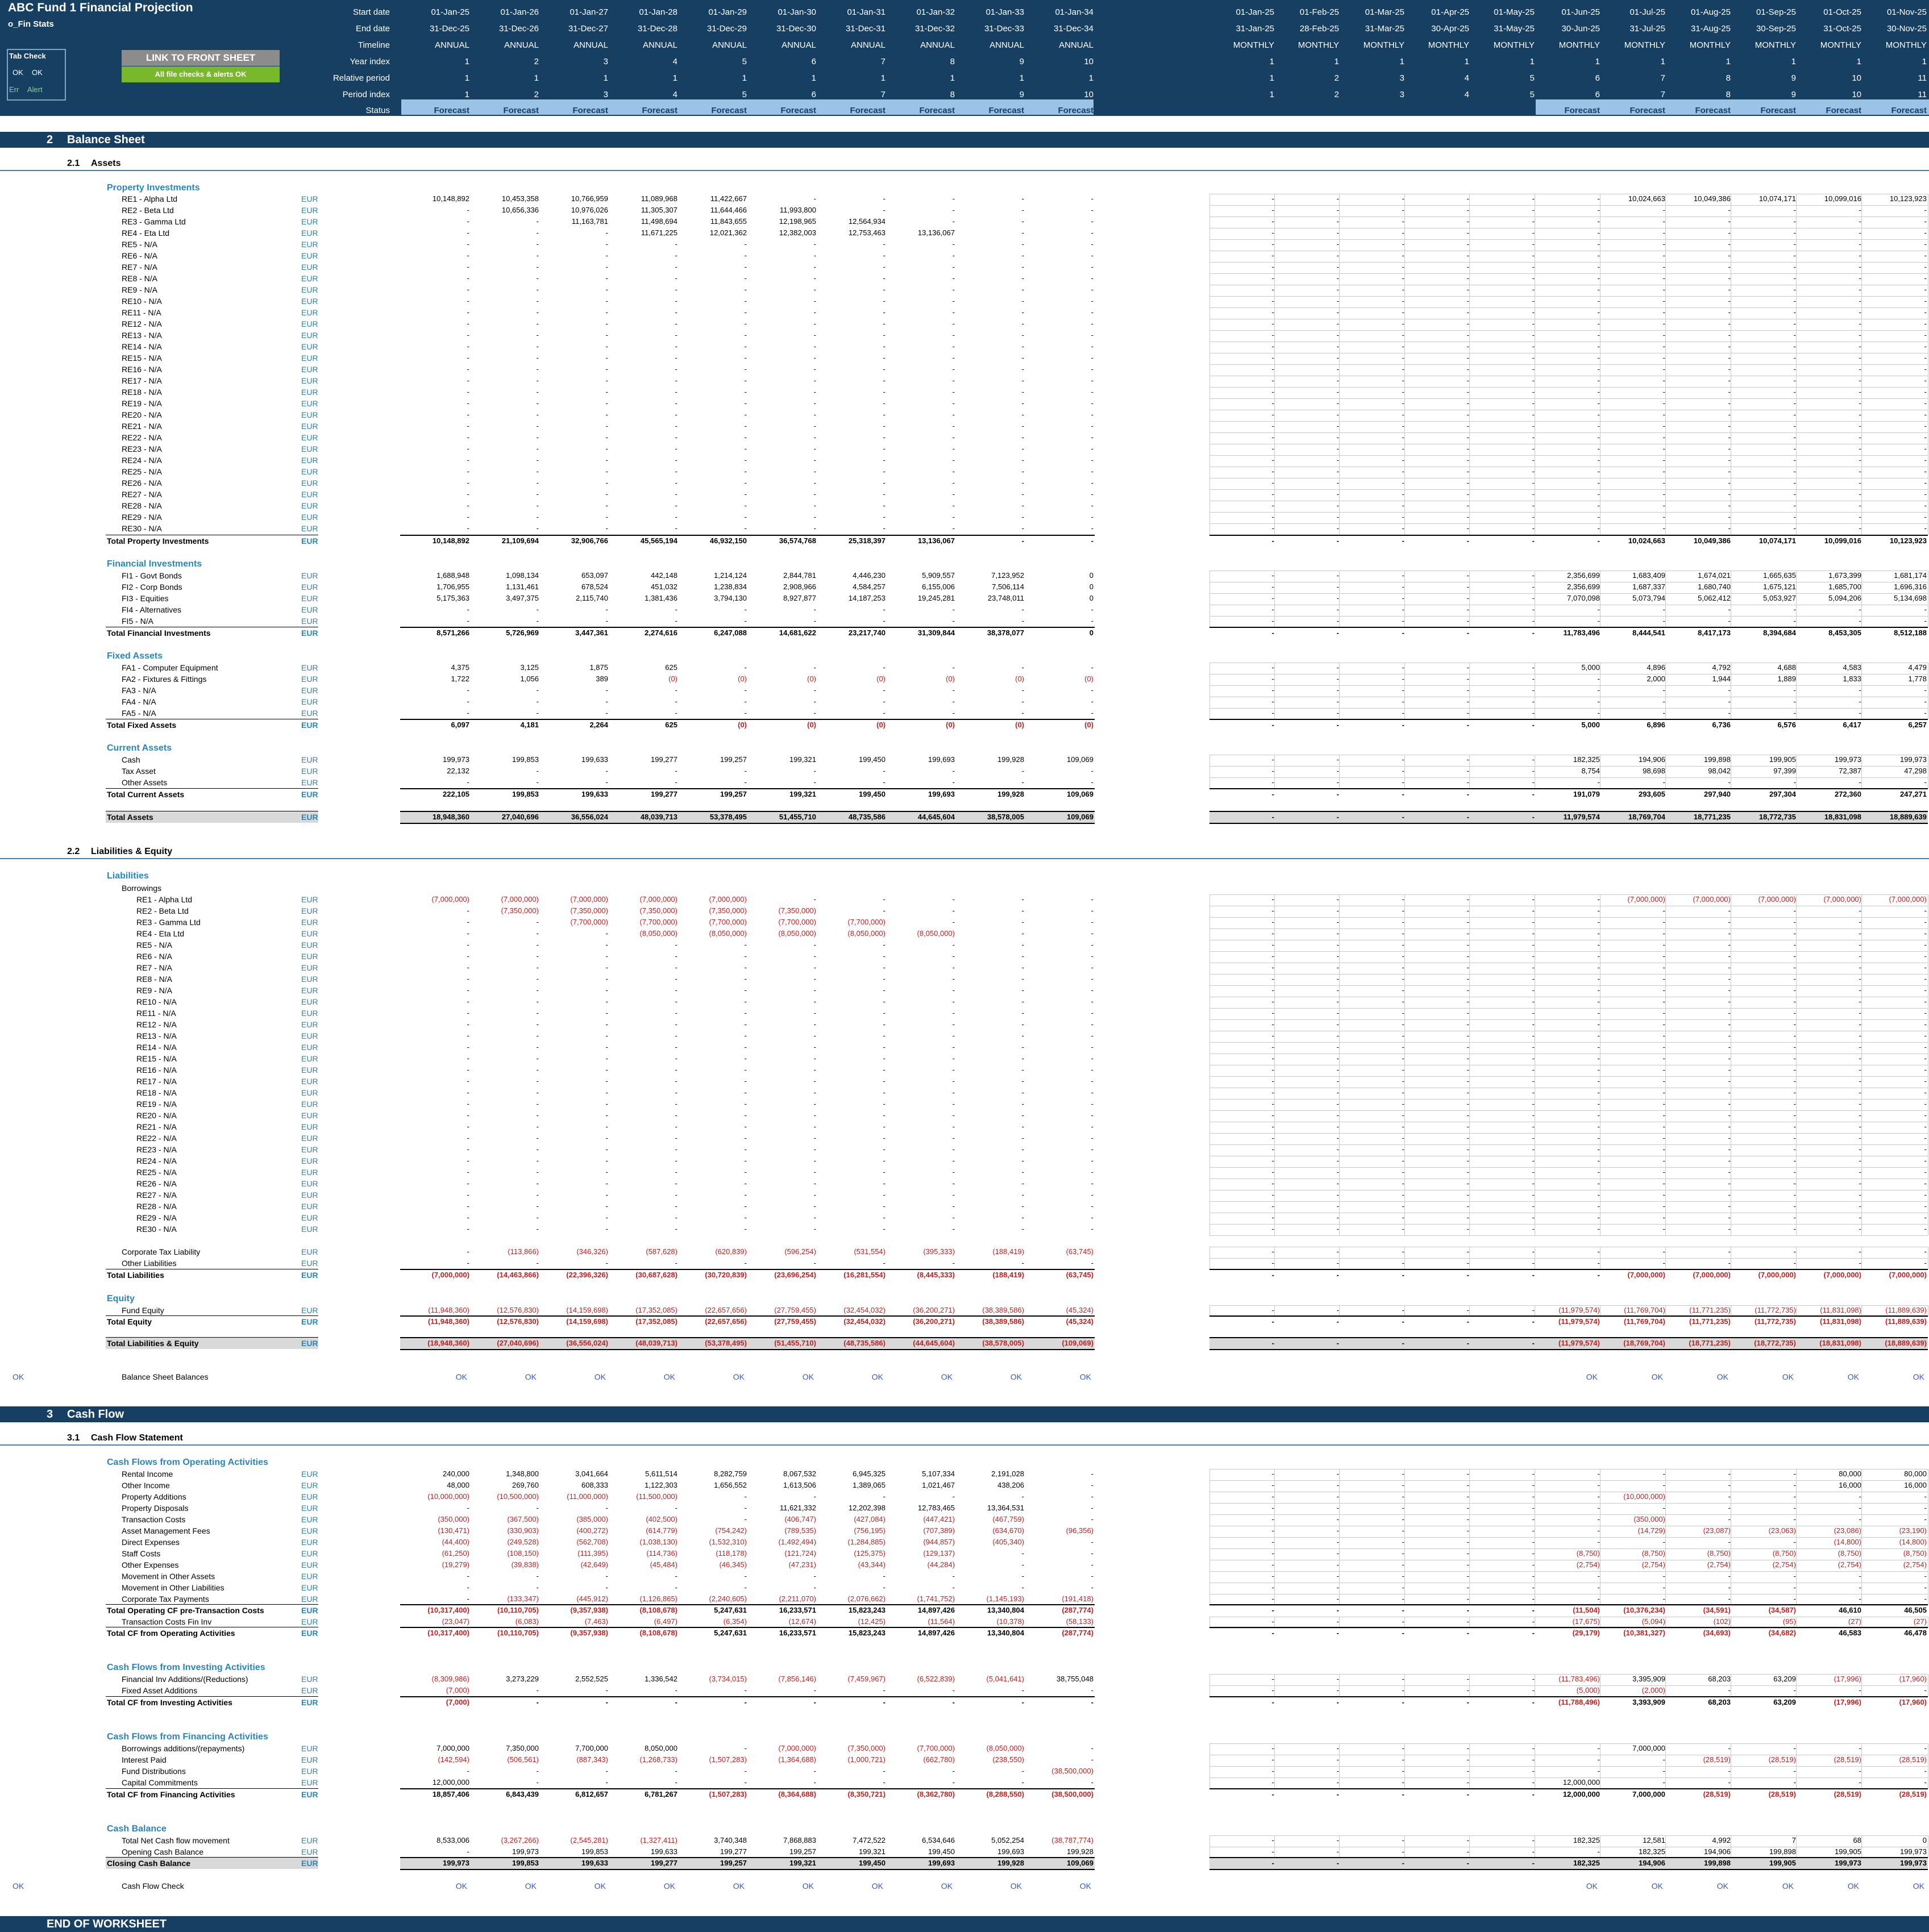 The height and width of the screenshot is (1932, 1929). What do you see at coordinates (735, 1621) in the screenshot?
I see `annual-value-cell: (6,354)` at bounding box center [735, 1621].